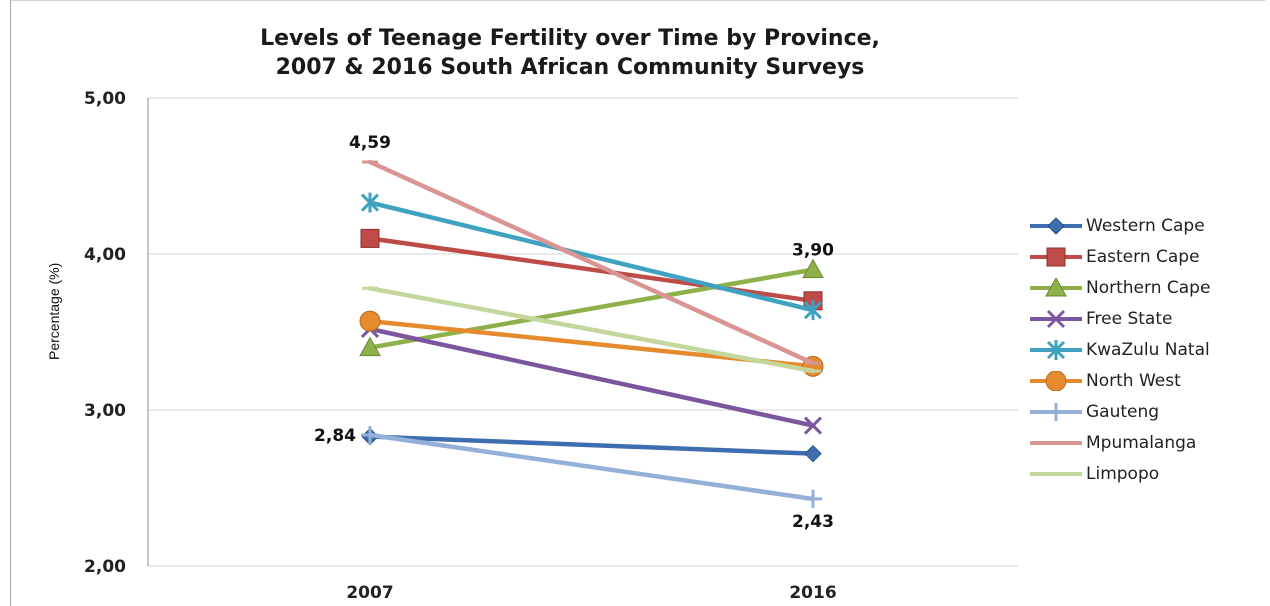 The image size is (1270, 606). Describe the element at coordinates (1145, 225) in the screenshot. I see `legend-label: Western Cape` at that location.